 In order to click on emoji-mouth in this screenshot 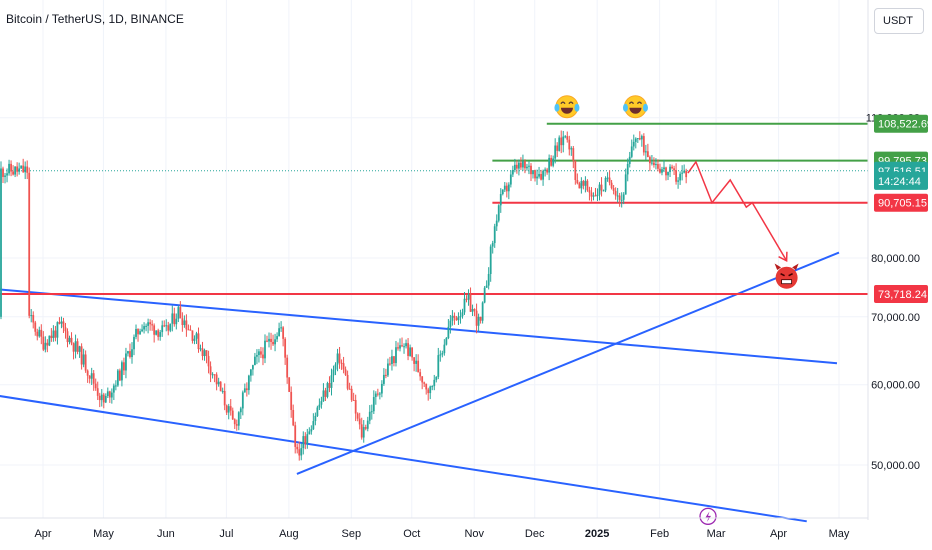, I will do `click(566, 110)`.